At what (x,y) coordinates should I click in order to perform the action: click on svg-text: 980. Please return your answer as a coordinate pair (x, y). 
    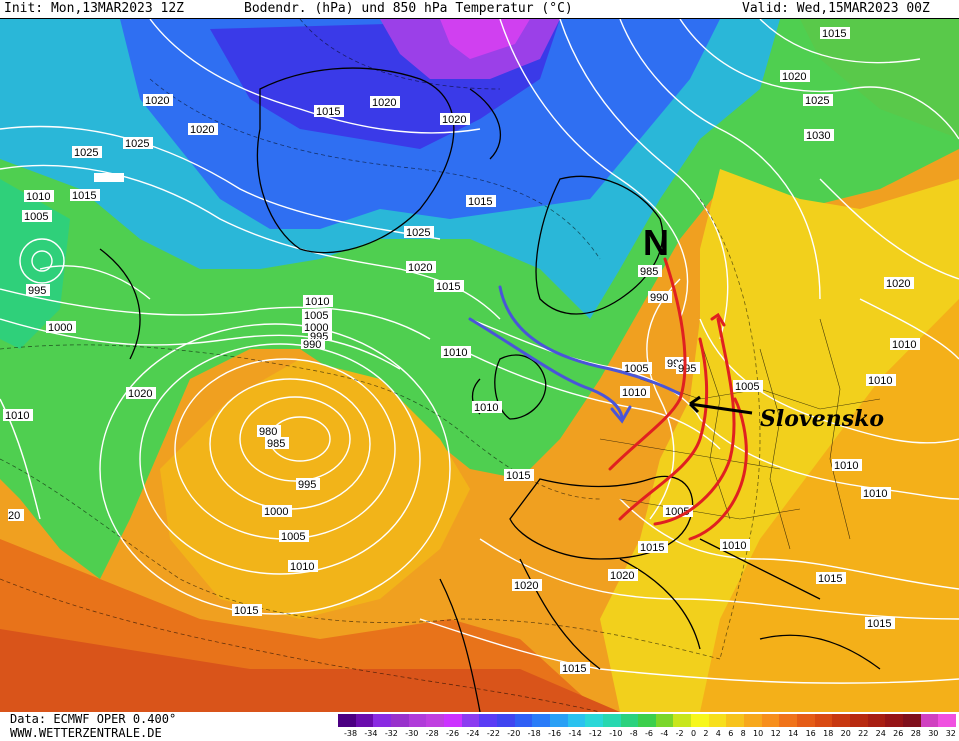
    Looking at the image, I should click on (268, 432).